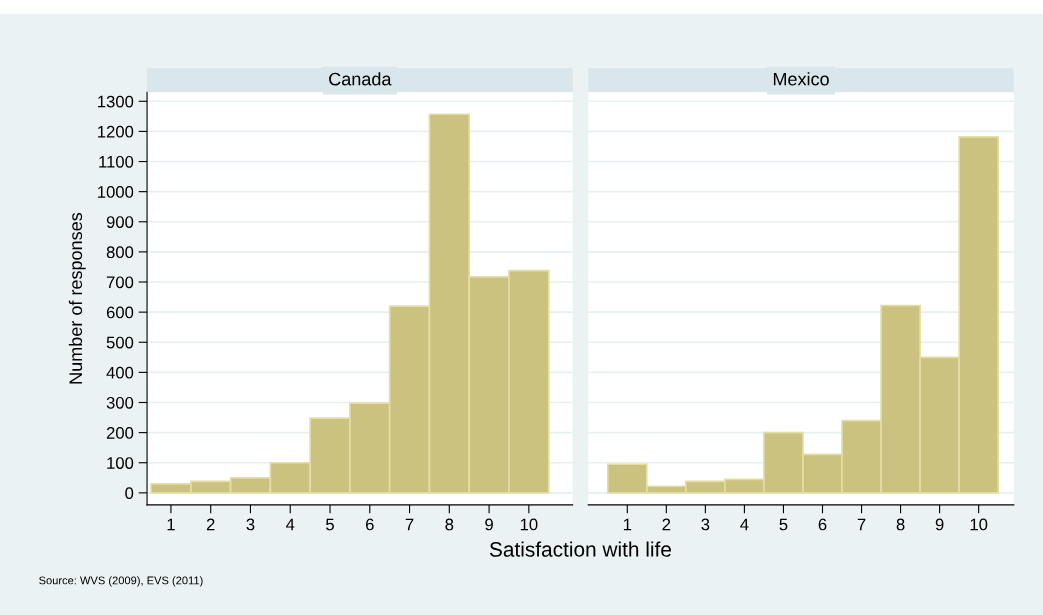 The image size is (1043, 615). Describe the element at coordinates (116, 131) in the screenshot. I see `y-tick-label: 1200` at that location.